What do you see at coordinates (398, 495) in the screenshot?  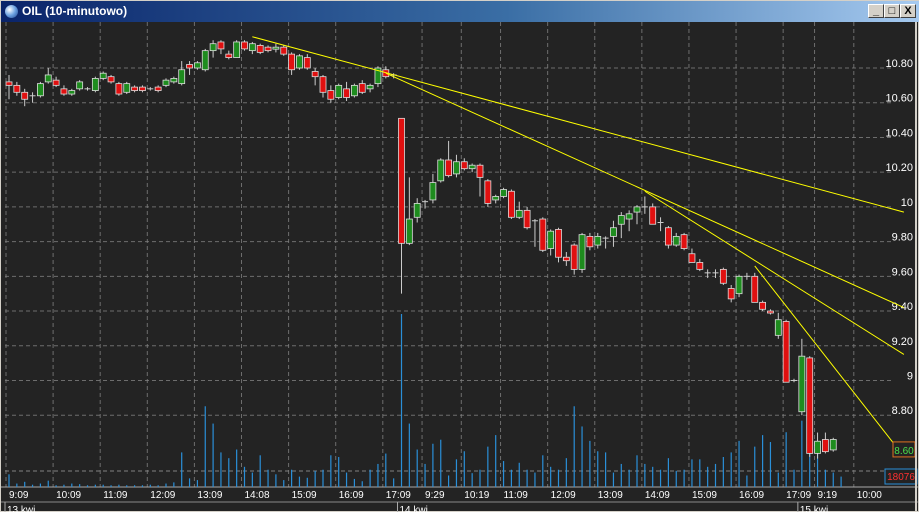 I see `time-tick-label: 17:09` at bounding box center [398, 495].